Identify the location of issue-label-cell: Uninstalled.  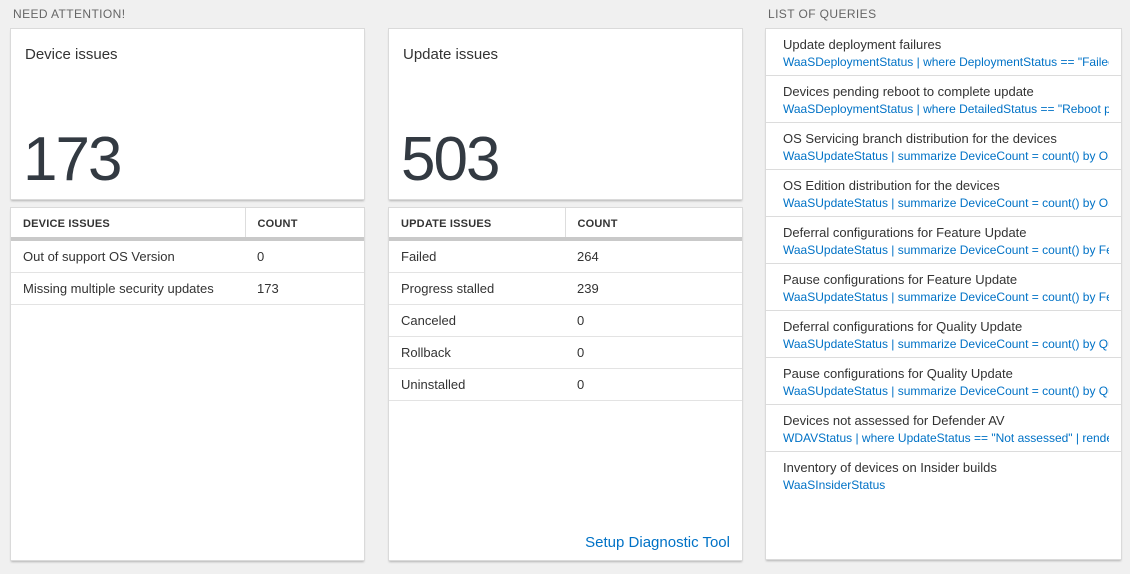
(477, 384).